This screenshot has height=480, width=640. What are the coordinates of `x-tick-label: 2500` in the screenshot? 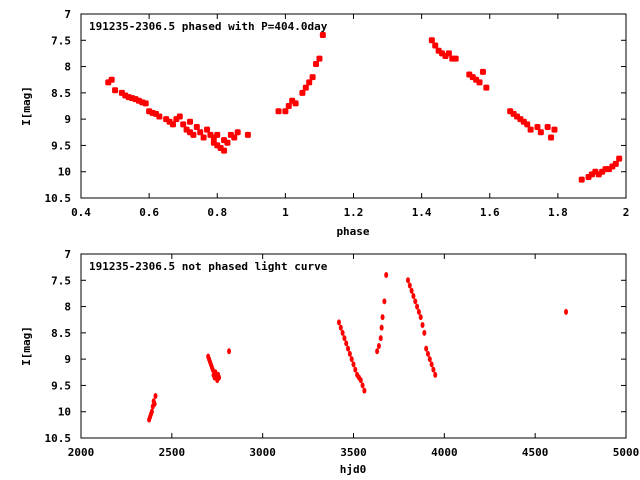 It's located at (172, 452).